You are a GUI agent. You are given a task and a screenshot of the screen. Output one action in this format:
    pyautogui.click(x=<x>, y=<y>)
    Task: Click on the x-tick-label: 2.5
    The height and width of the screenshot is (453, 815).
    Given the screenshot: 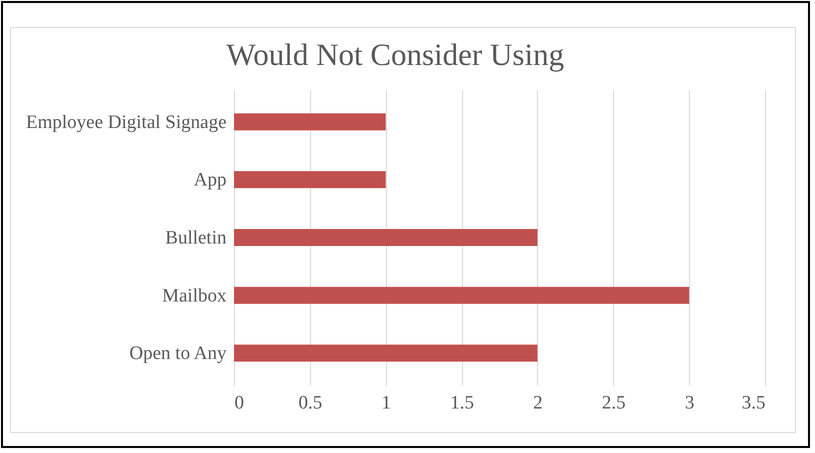 What is the action you would take?
    pyautogui.click(x=614, y=403)
    